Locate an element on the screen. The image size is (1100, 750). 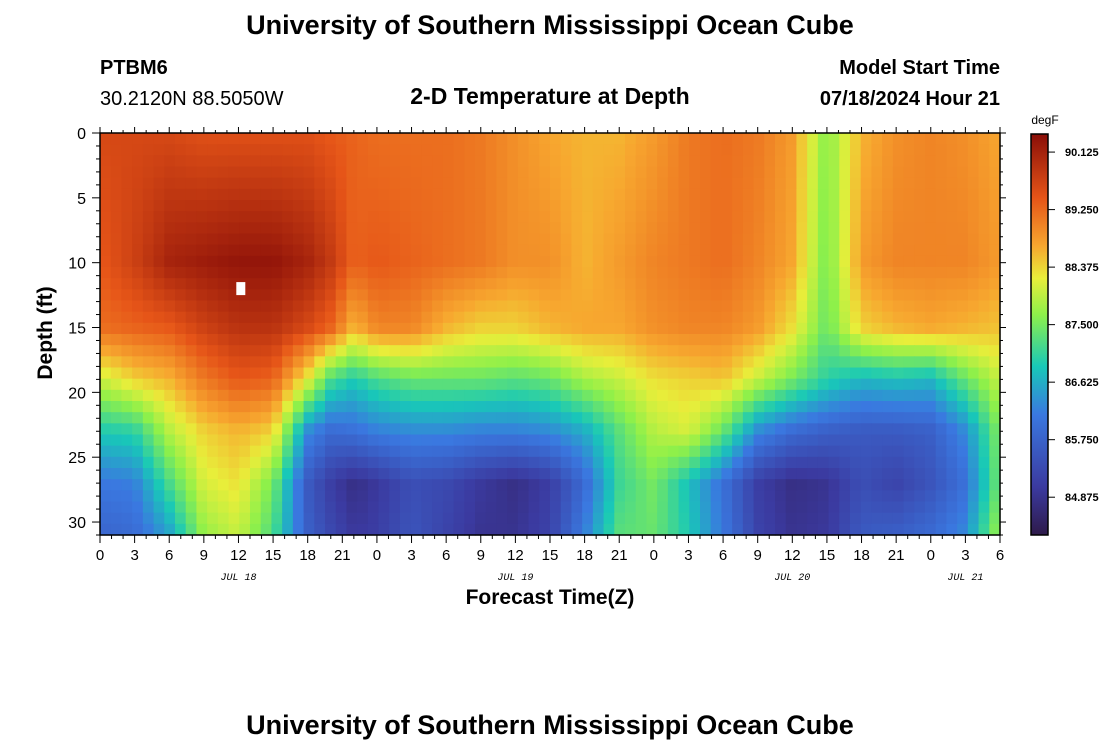
y-tick-label: 15 is located at coordinates (77, 329).